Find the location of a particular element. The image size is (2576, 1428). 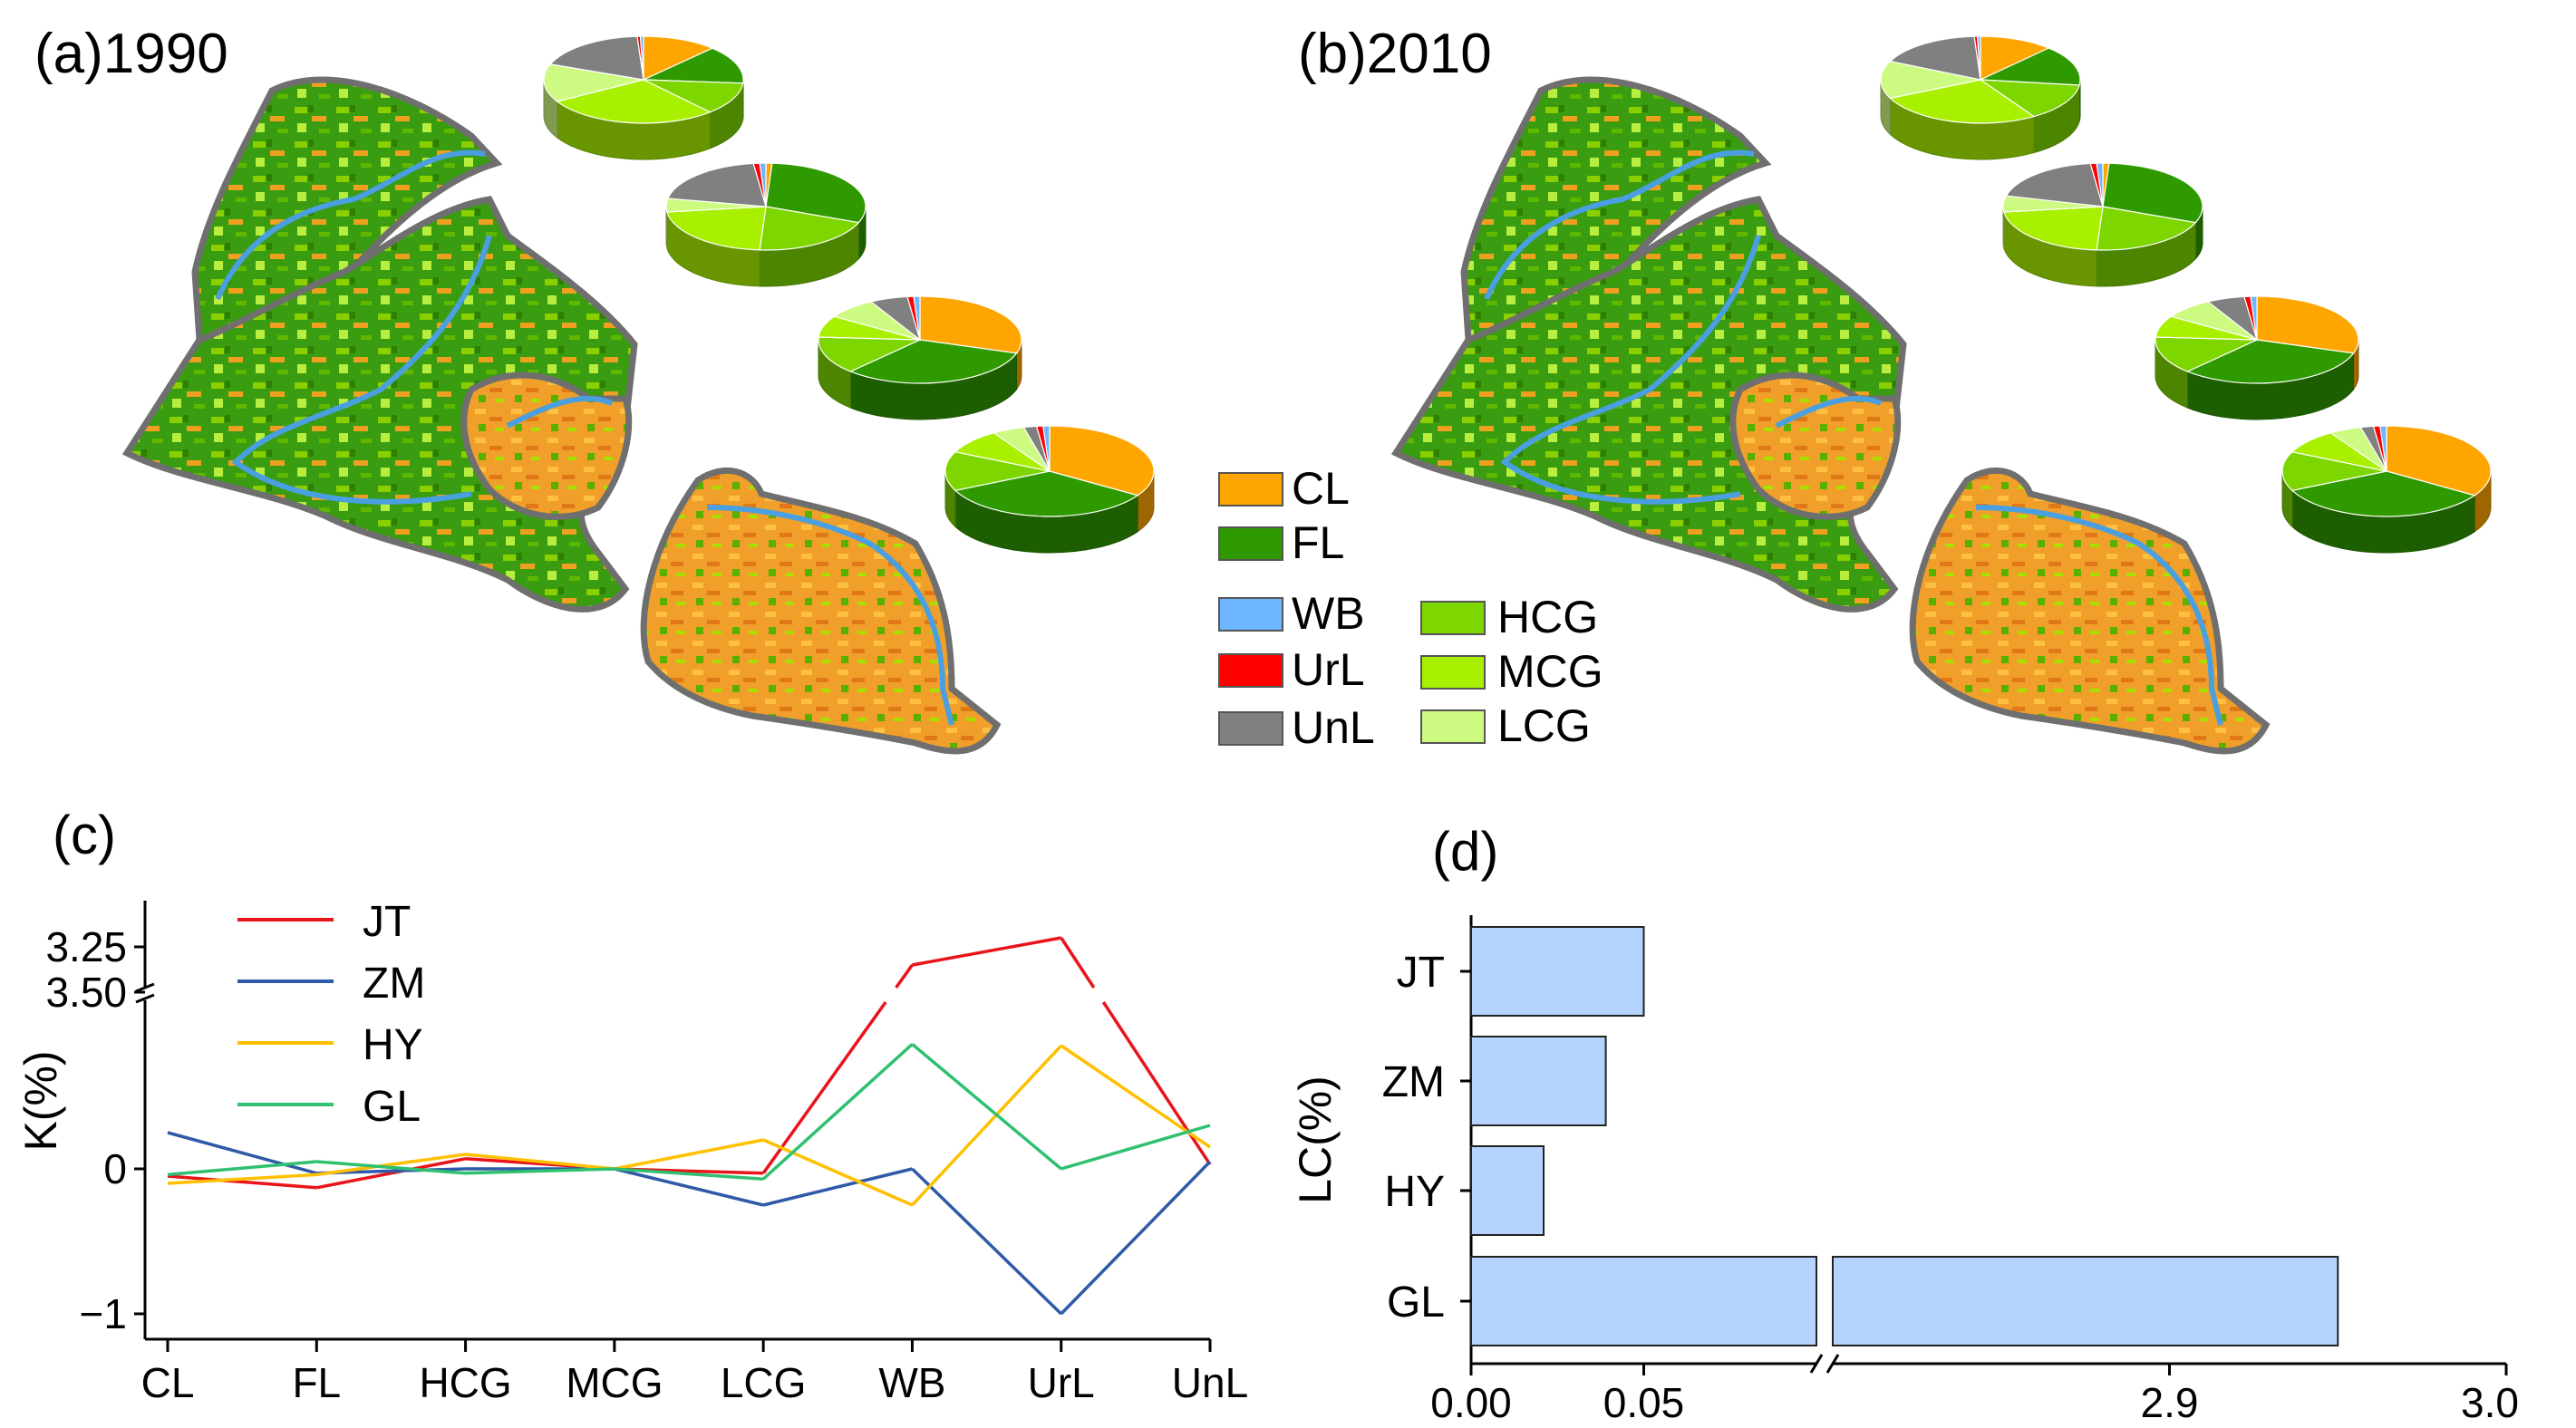

bar-JT is located at coordinates (1557, 971).